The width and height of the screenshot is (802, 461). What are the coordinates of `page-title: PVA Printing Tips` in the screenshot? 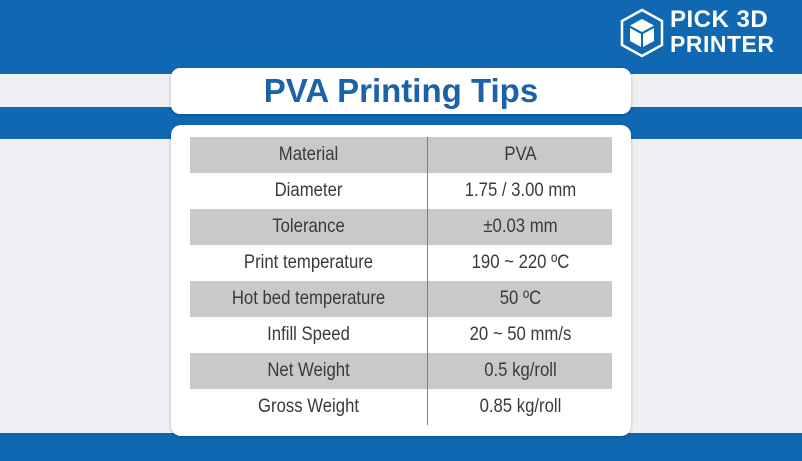 It's located at (401, 90).